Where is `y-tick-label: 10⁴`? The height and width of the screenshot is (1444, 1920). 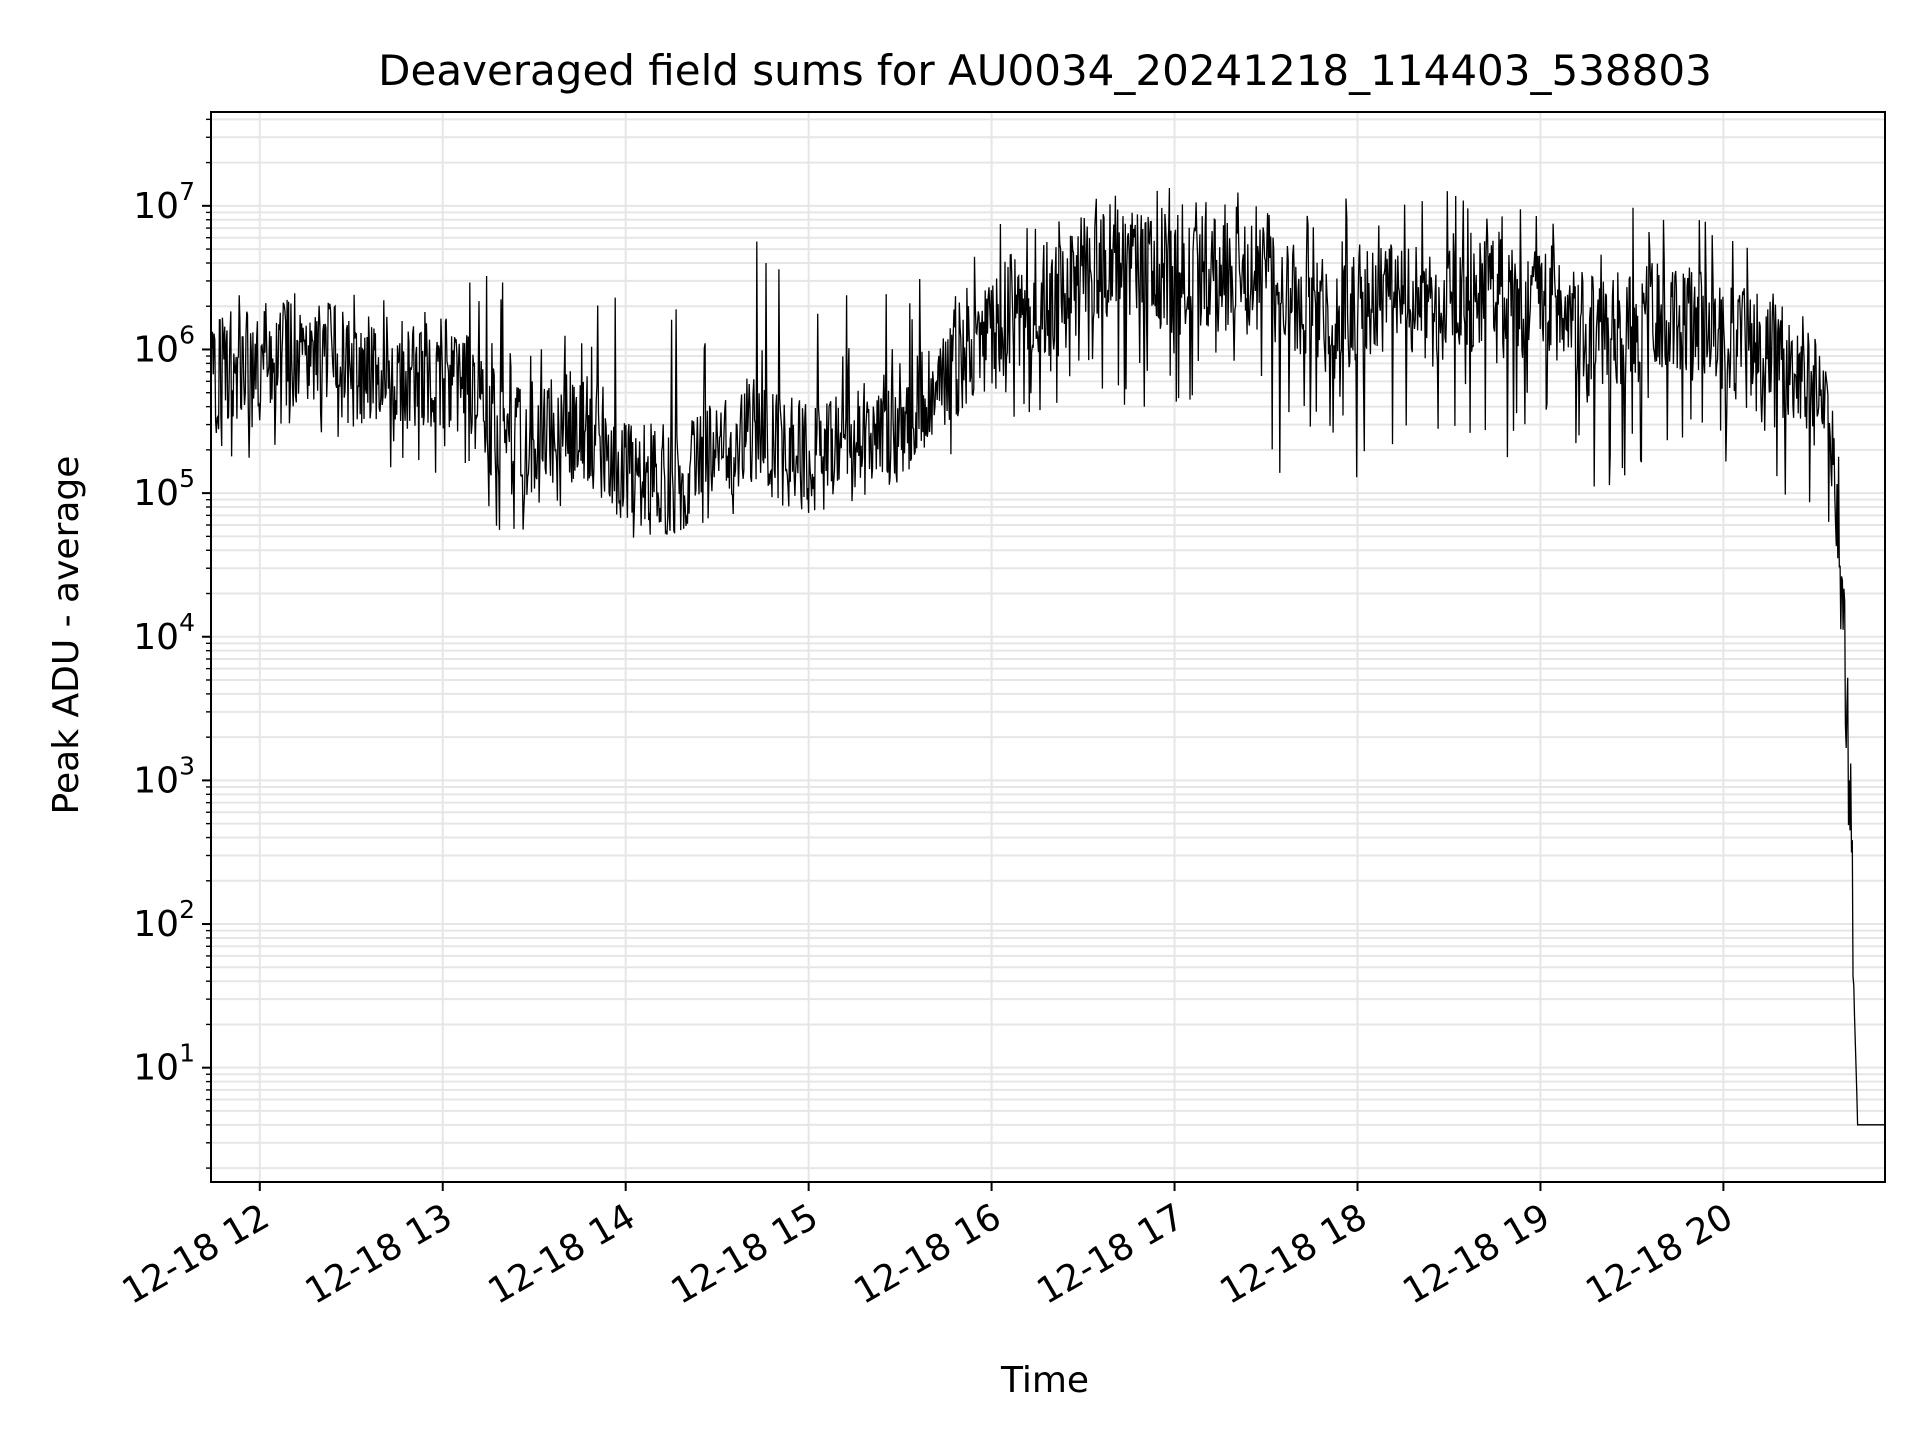
y-tick-label: 10⁴ is located at coordinates (164, 633).